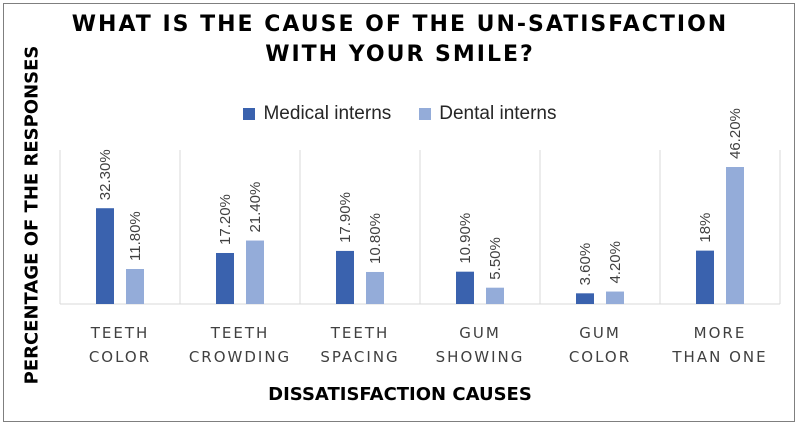 The image size is (800, 427). I want to click on data-label: 17.90%, so click(345, 217).